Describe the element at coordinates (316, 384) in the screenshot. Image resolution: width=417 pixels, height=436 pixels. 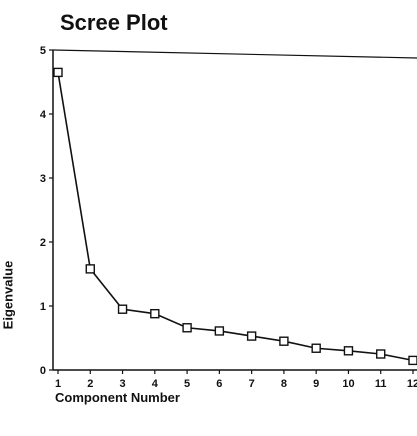
I see `x-tick-label: 9` at that location.